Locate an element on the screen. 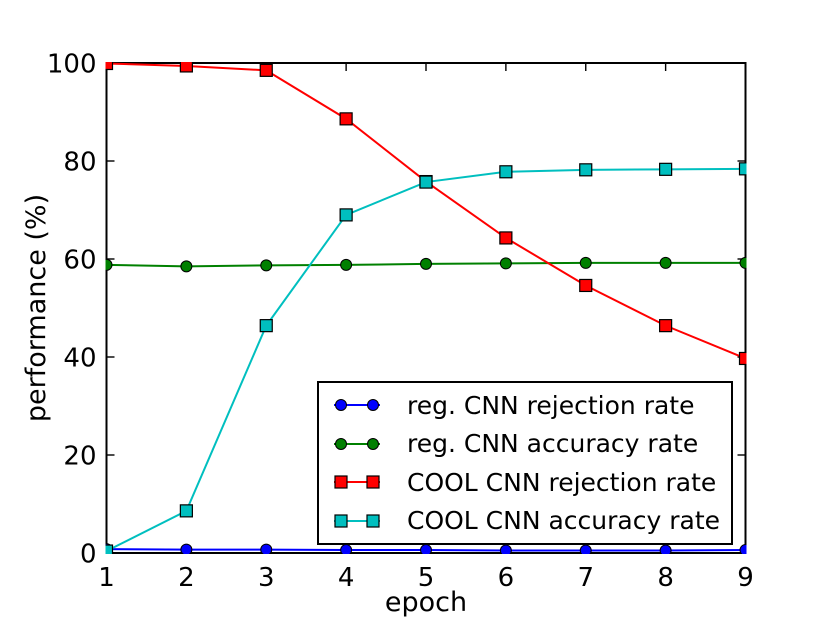 This screenshot has width=830, height=620. legend-item-cool-cnn-rejection-rate: COOL CNN rejection rate is located at coordinates (528, 482).